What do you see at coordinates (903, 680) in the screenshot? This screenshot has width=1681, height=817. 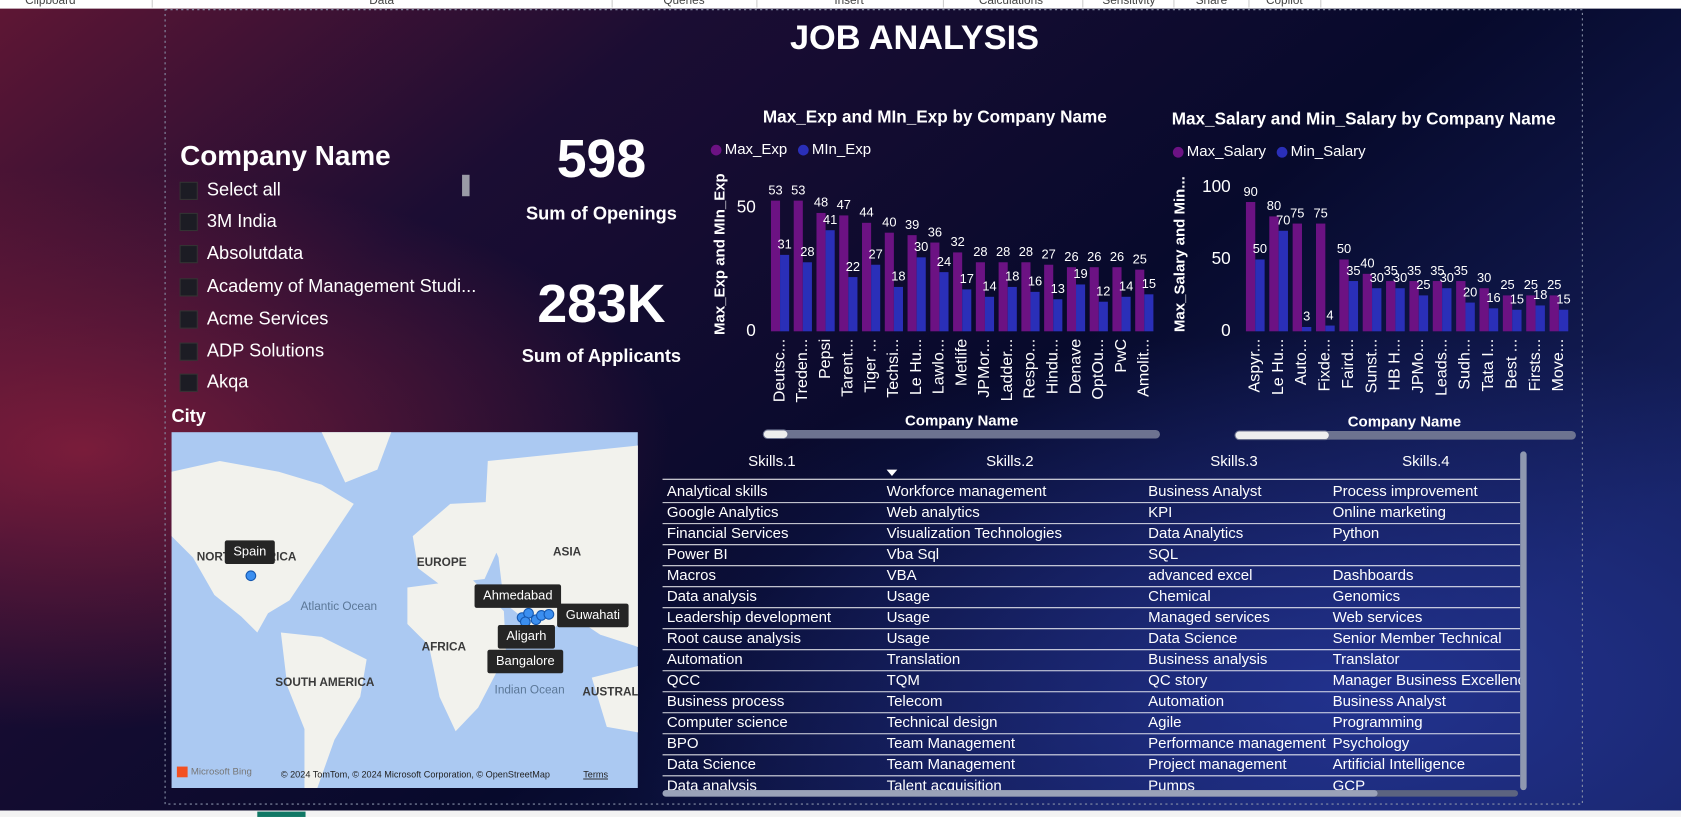 I see `table-cell: TQM` at bounding box center [903, 680].